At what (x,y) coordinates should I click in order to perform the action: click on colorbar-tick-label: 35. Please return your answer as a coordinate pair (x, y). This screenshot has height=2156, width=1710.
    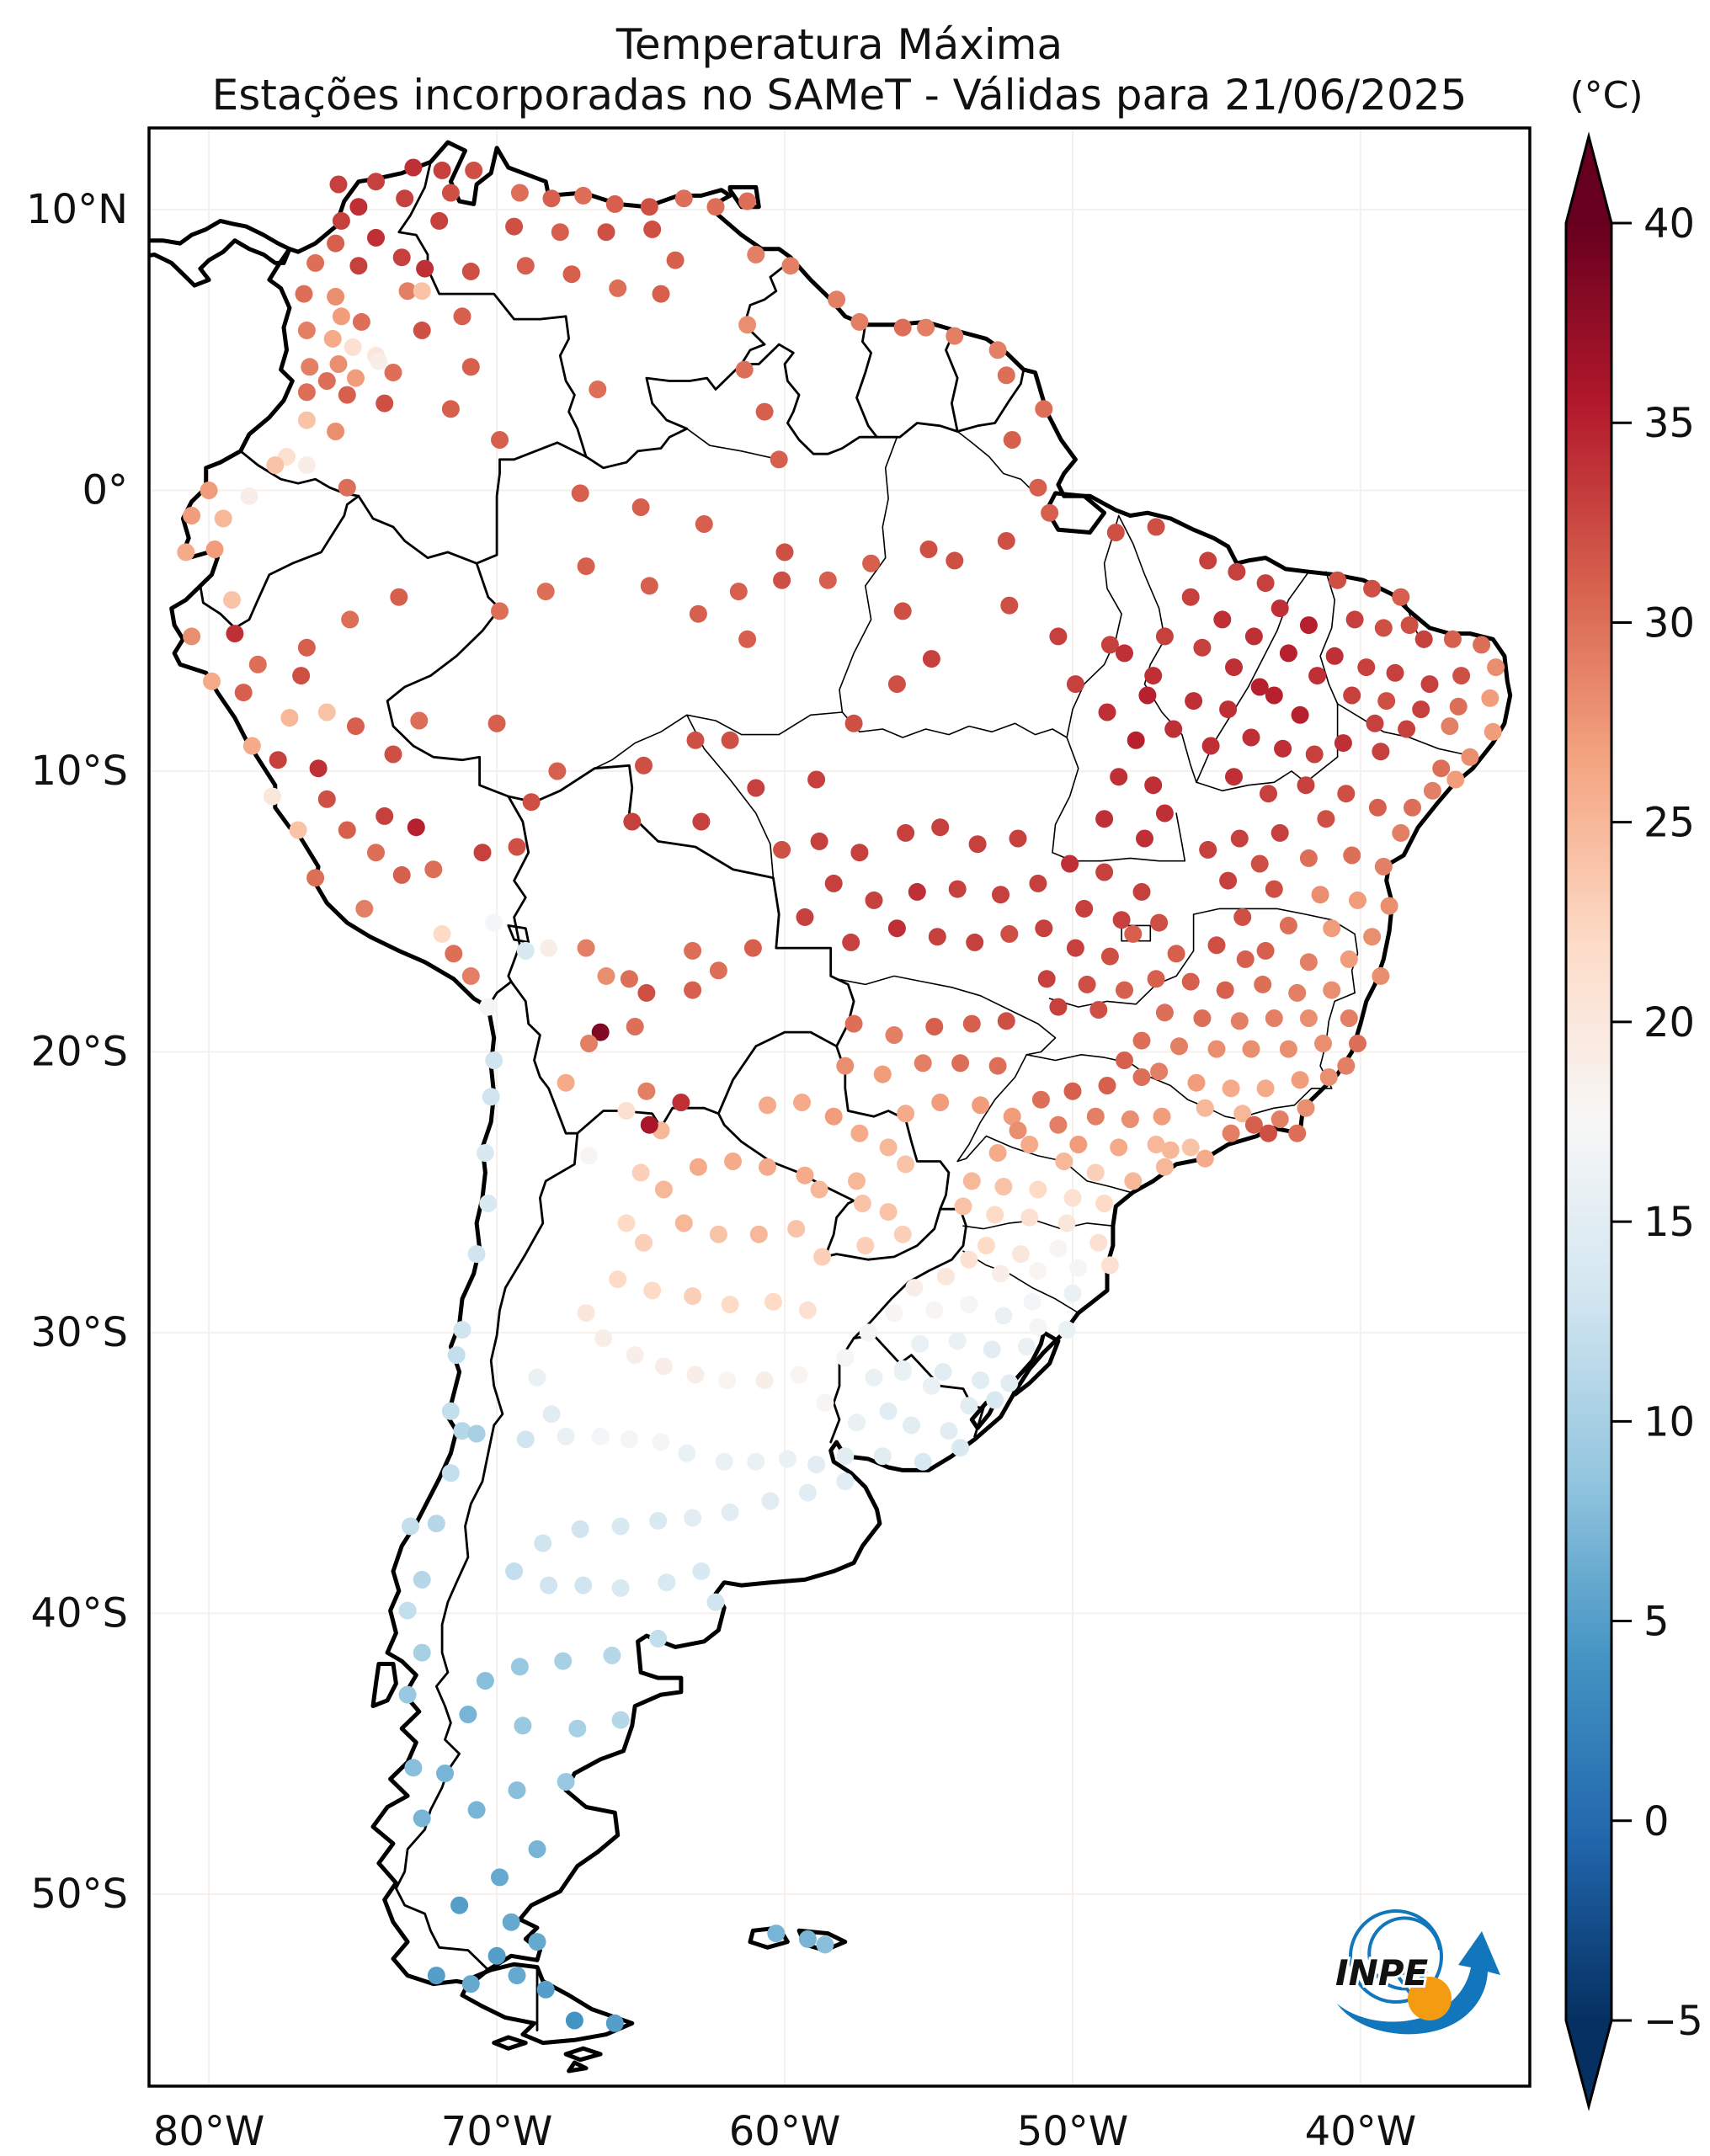
    Looking at the image, I should click on (1669, 424).